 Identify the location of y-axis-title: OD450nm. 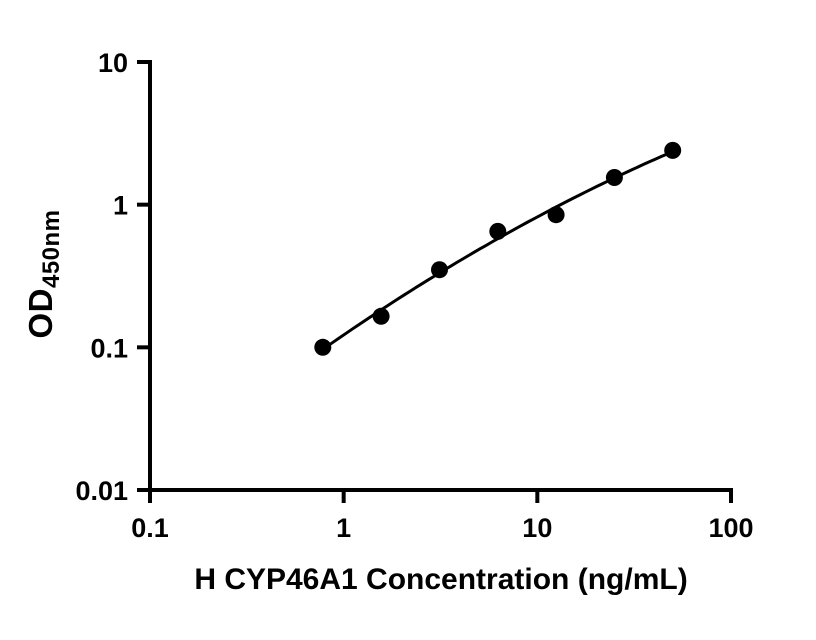
(44, 273).